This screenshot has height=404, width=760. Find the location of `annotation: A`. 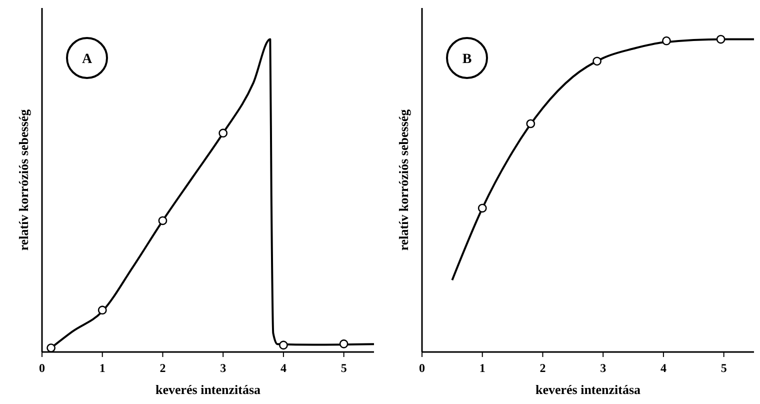

annotation: A is located at coordinates (87, 59).